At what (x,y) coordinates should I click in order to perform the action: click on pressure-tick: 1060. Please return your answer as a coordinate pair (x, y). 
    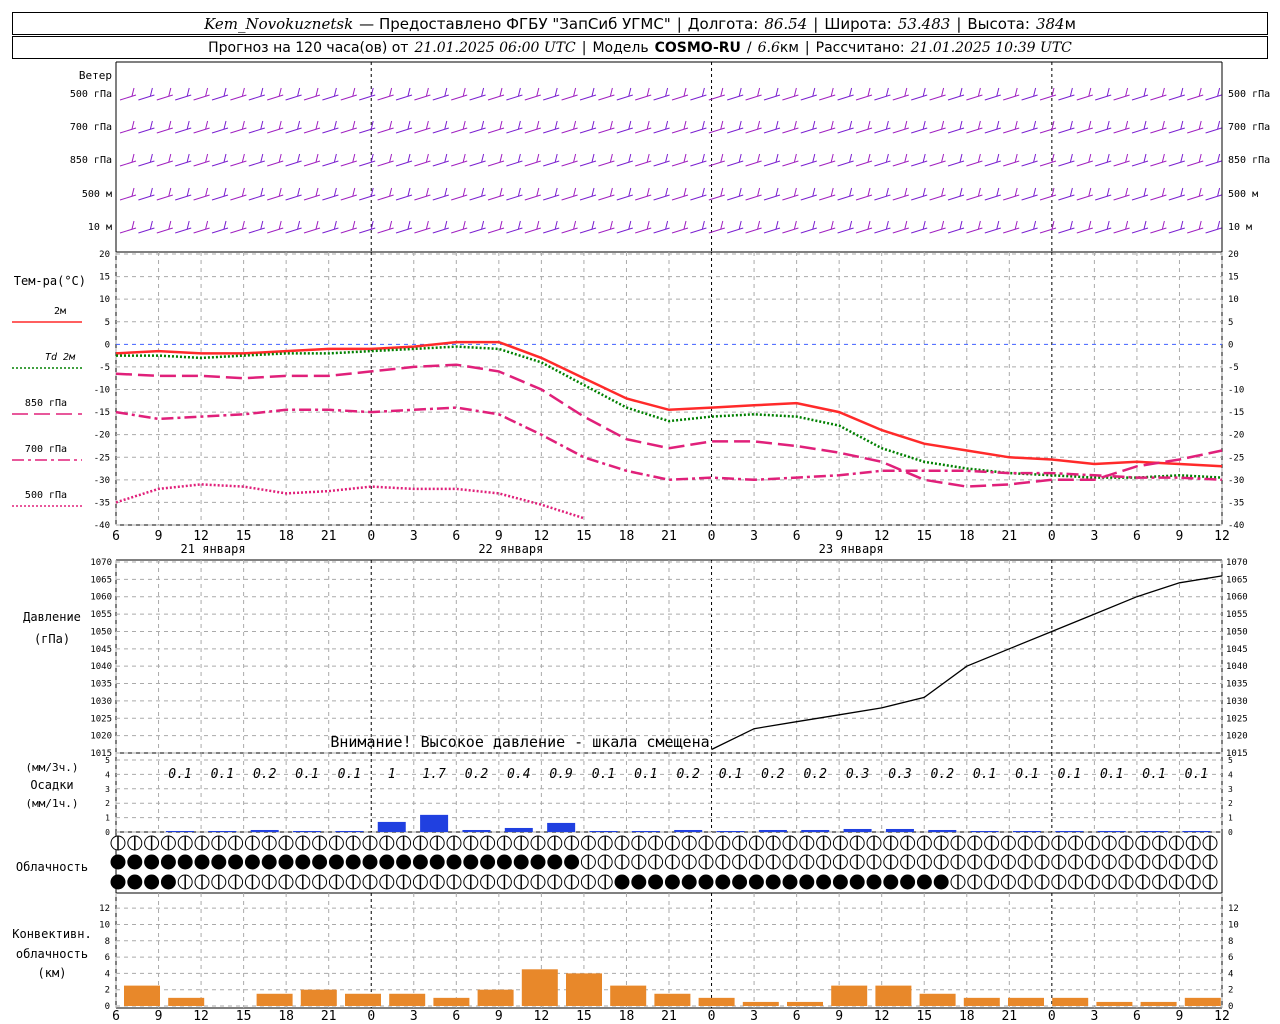
    Looking at the image, I should click on (101, 598).